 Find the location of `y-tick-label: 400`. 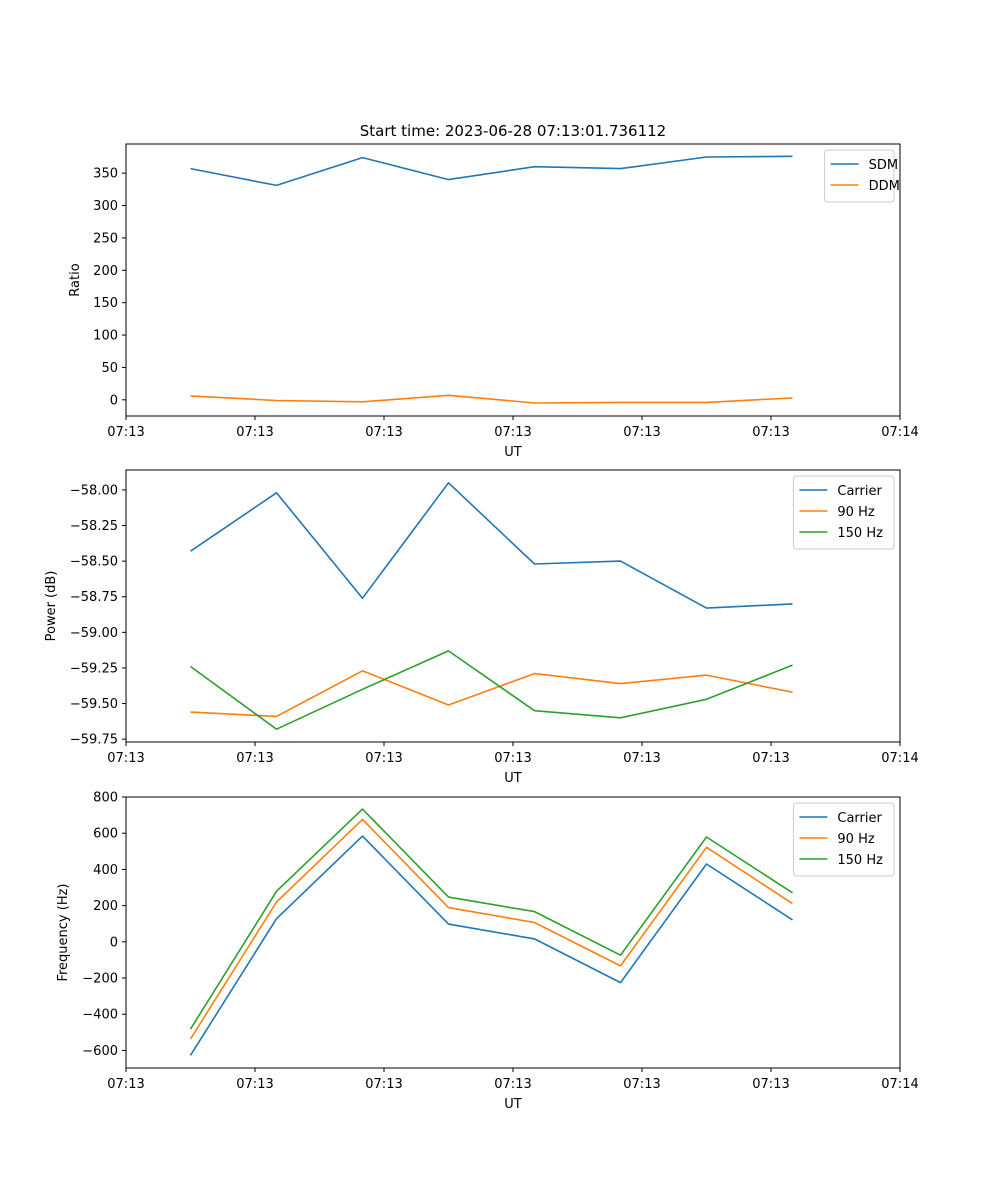

y-tick-label: 400 is located at coordinates (105, 870).